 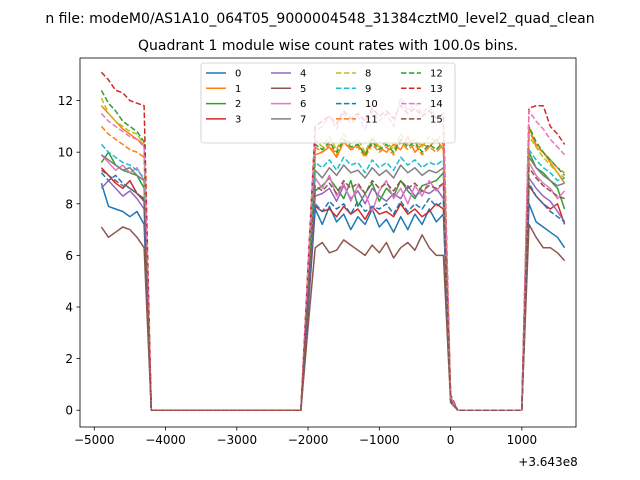 What do you see at coordinates (308, 440) in the screenshot?
I see `x-tick-label: −2000` at bounding box center [308, 440].